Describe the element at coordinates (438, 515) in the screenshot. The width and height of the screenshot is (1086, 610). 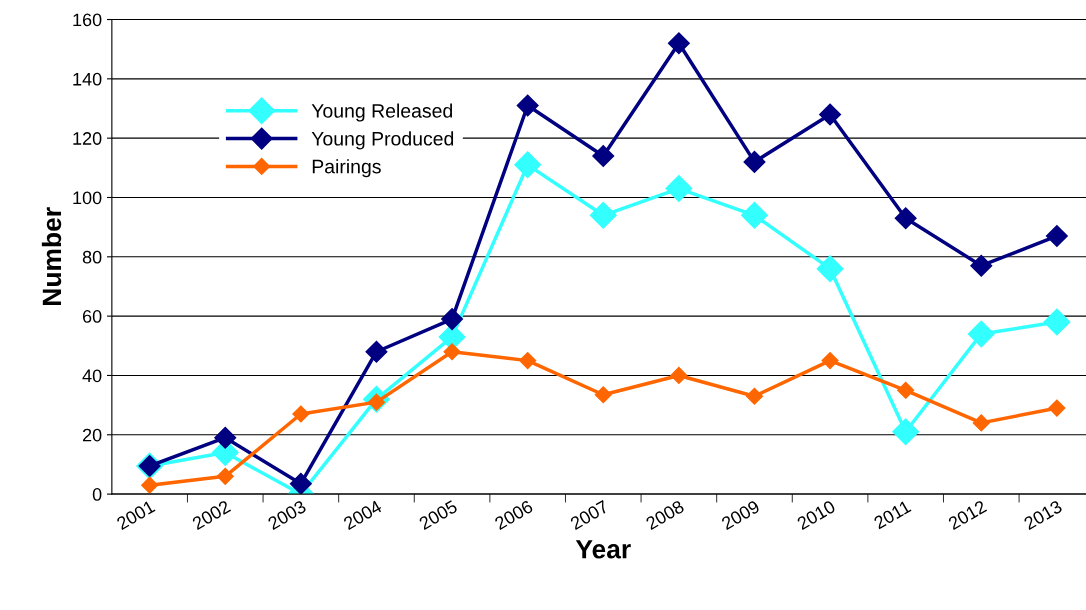
I see `x-tick-label: 2005` at that location.